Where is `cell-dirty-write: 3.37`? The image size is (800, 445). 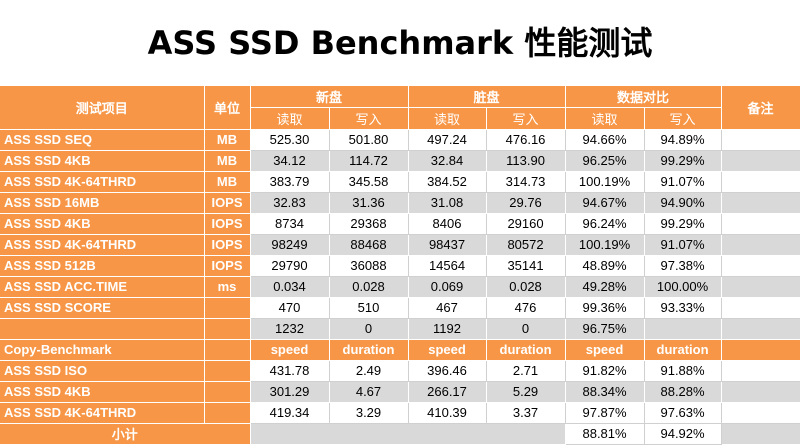 cell-dirty-write: 3.37 is located at coordinates (526, 413).